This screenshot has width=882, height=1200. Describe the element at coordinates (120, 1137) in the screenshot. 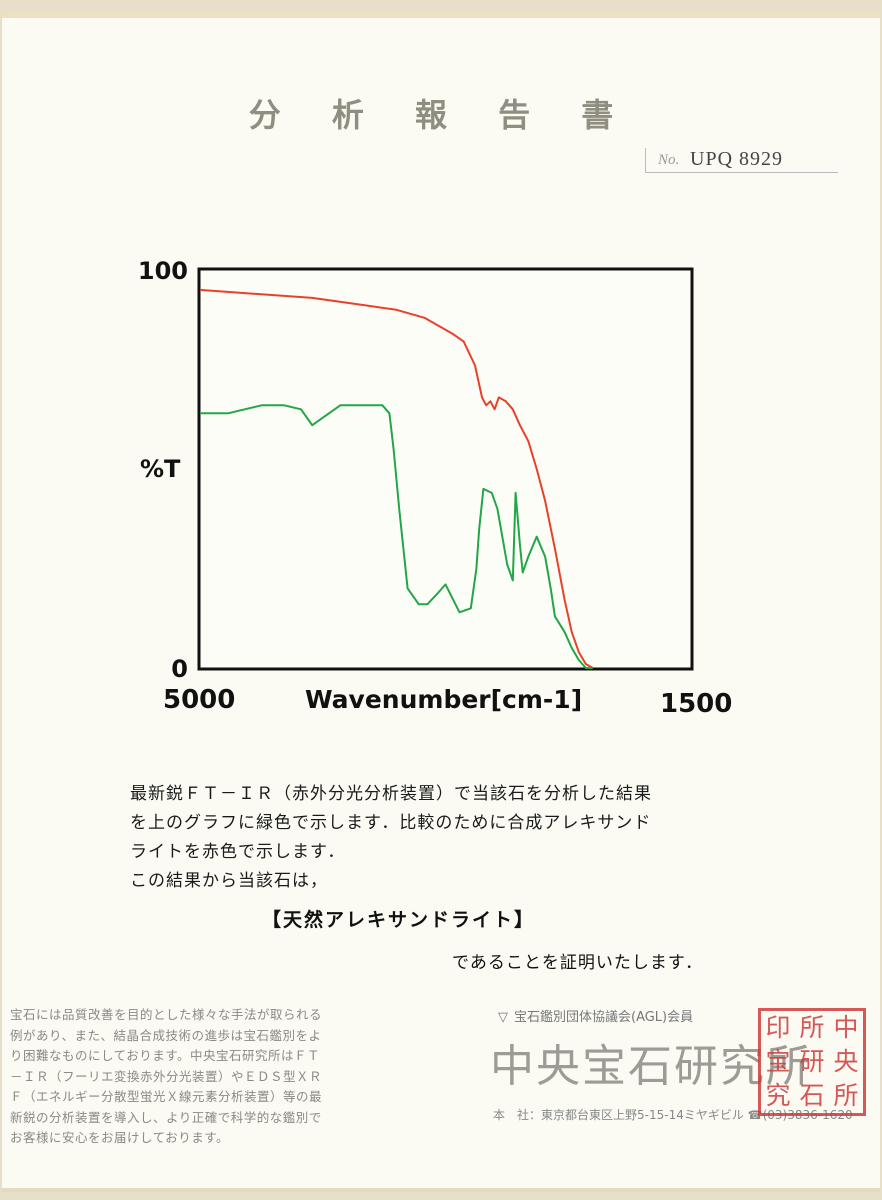

I see `note-line: お客様に安心をお届けしております。` at that location.